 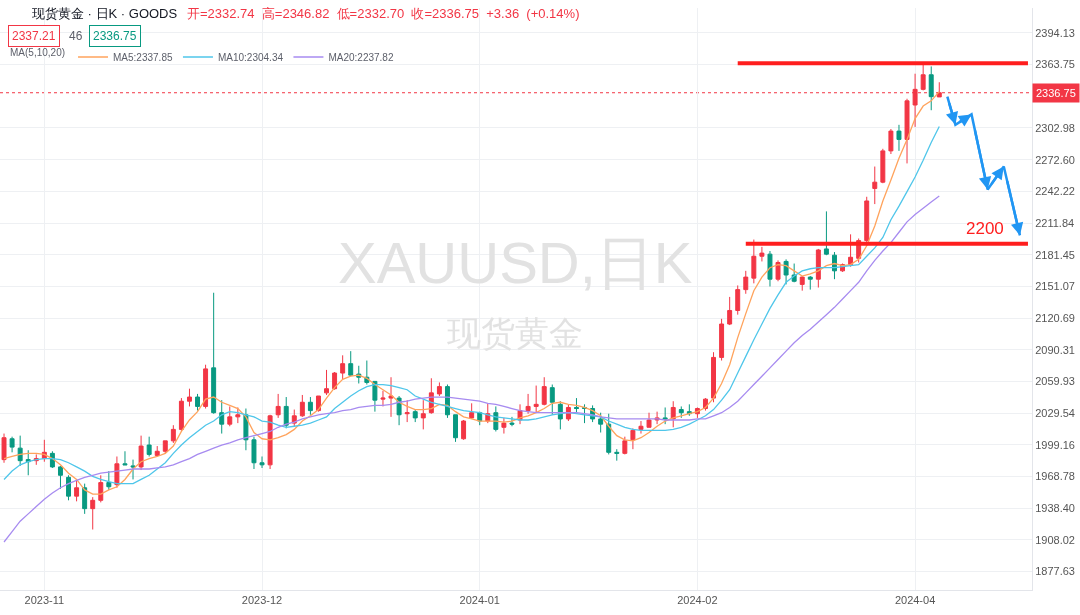 I want to click on y-tick-label: 1877.63, so click(x=1055, y=571).